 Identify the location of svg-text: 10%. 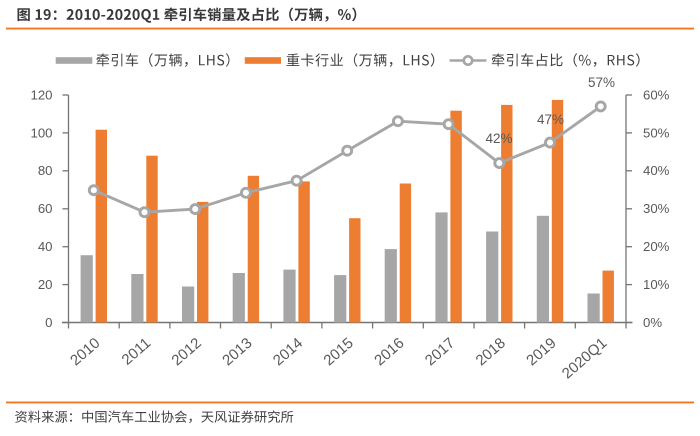
(656, 284).